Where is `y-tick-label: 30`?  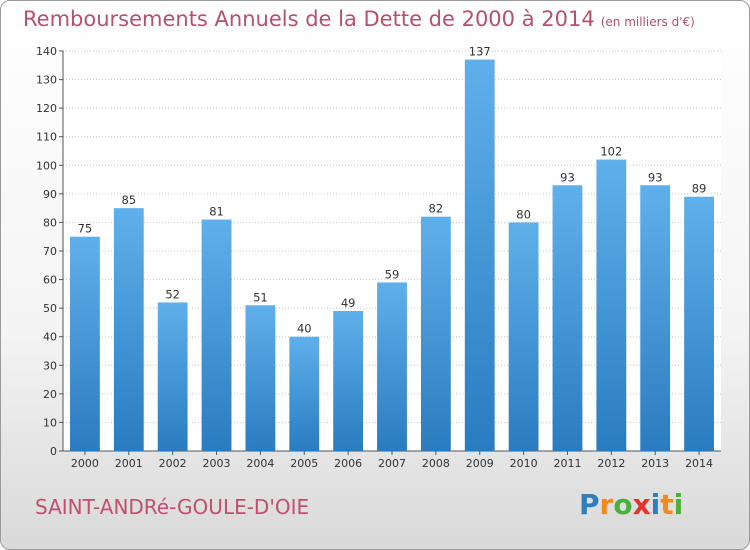 y-tick-label: 30 is located at coordinates (50, 365).